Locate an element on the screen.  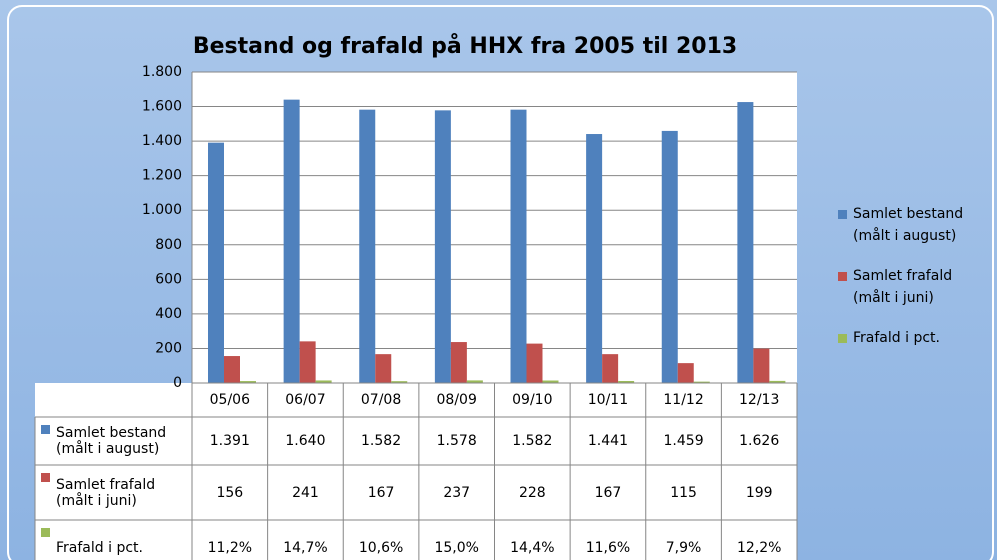
table-row-header: Samlet bestand (målt i august) is located at coordinates (113, 441).